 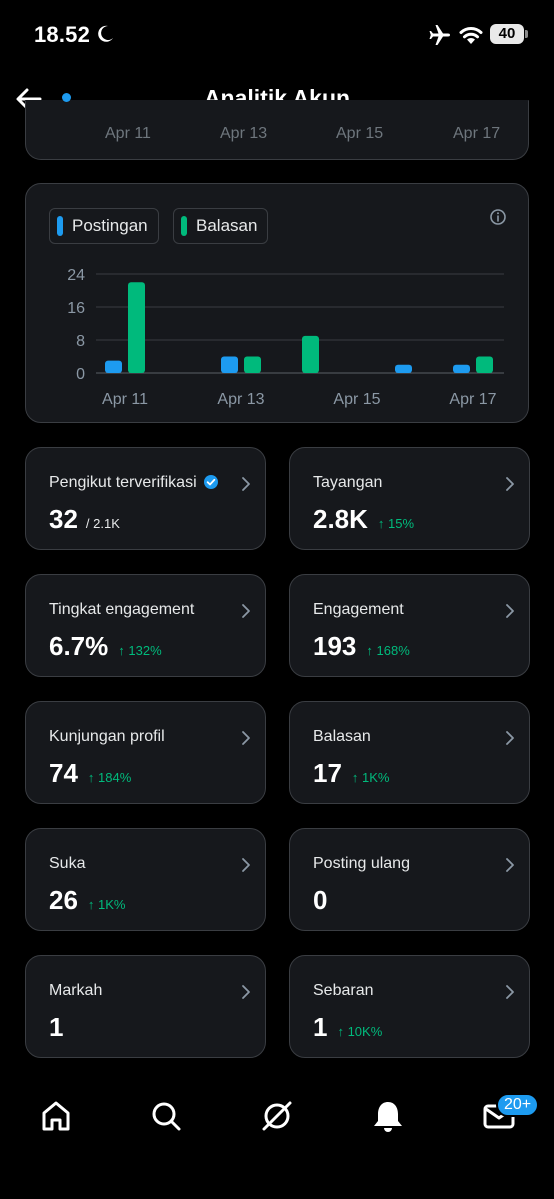 I want to click on info-icon, so click(x=498, y=217).